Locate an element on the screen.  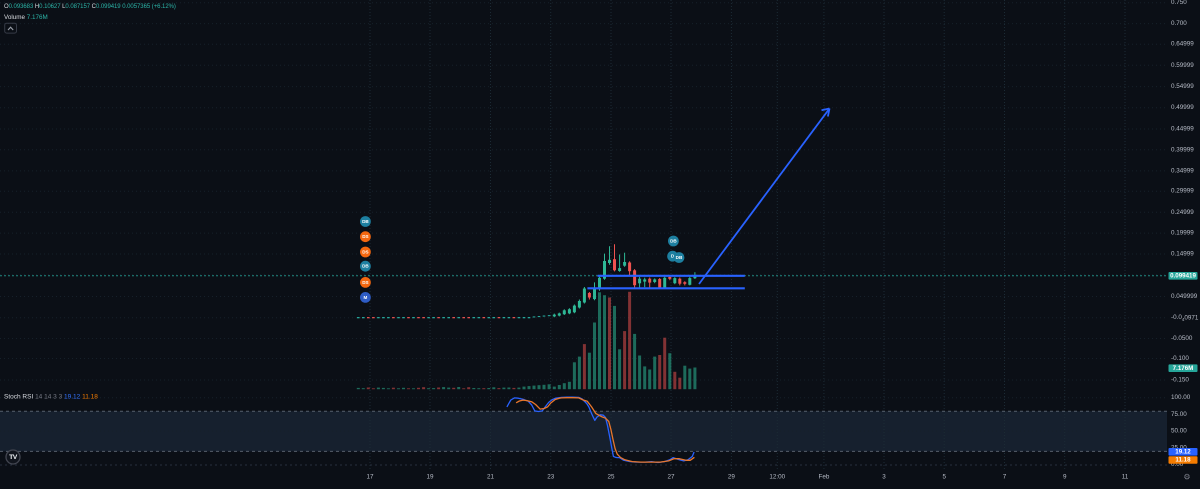
svg-text: 7 is located at coordinates (1005, 477).